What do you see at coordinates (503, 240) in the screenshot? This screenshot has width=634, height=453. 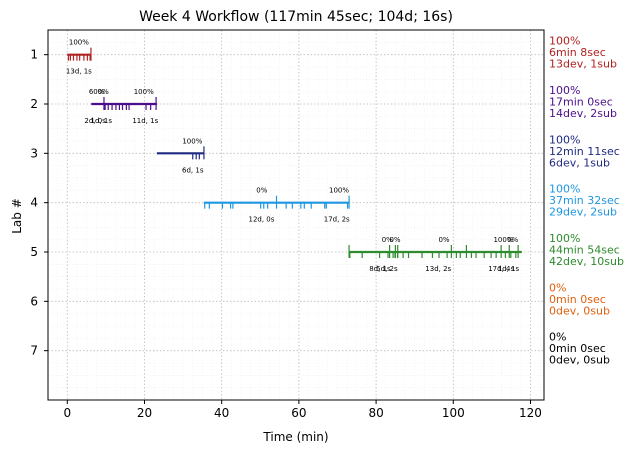 I see `lab-5-annotation: 100%` at bounding box center [503, 240].